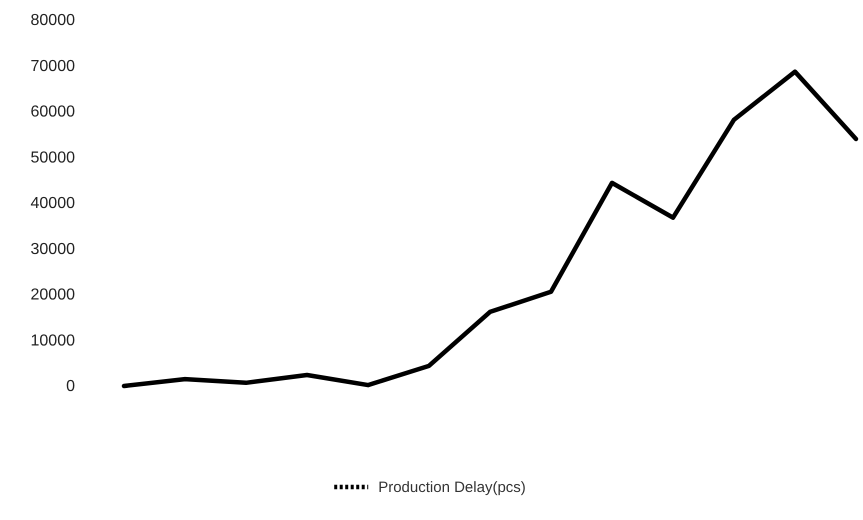  I want to click on y-tick-label: 20000, so click(53, 295).